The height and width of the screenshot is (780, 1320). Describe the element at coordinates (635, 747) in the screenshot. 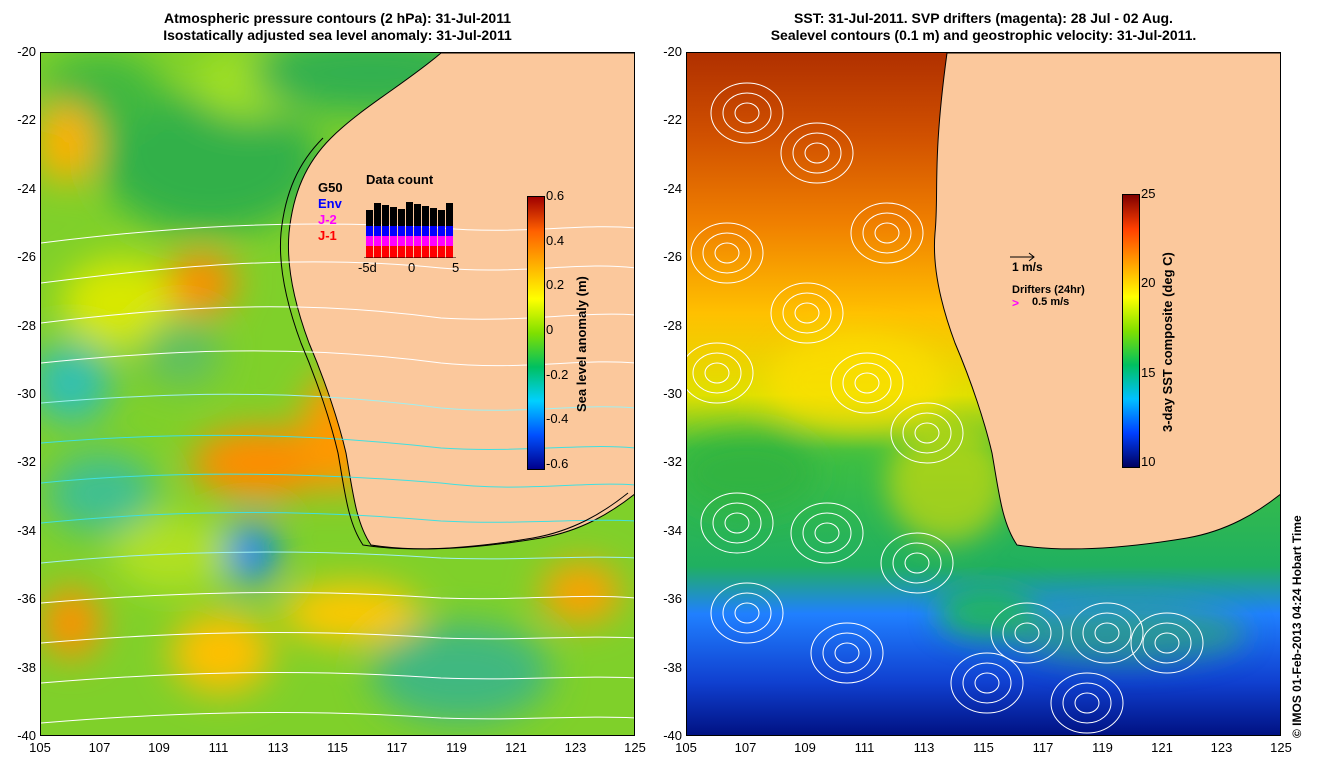

I see `x-tick-label: 125` at that location.